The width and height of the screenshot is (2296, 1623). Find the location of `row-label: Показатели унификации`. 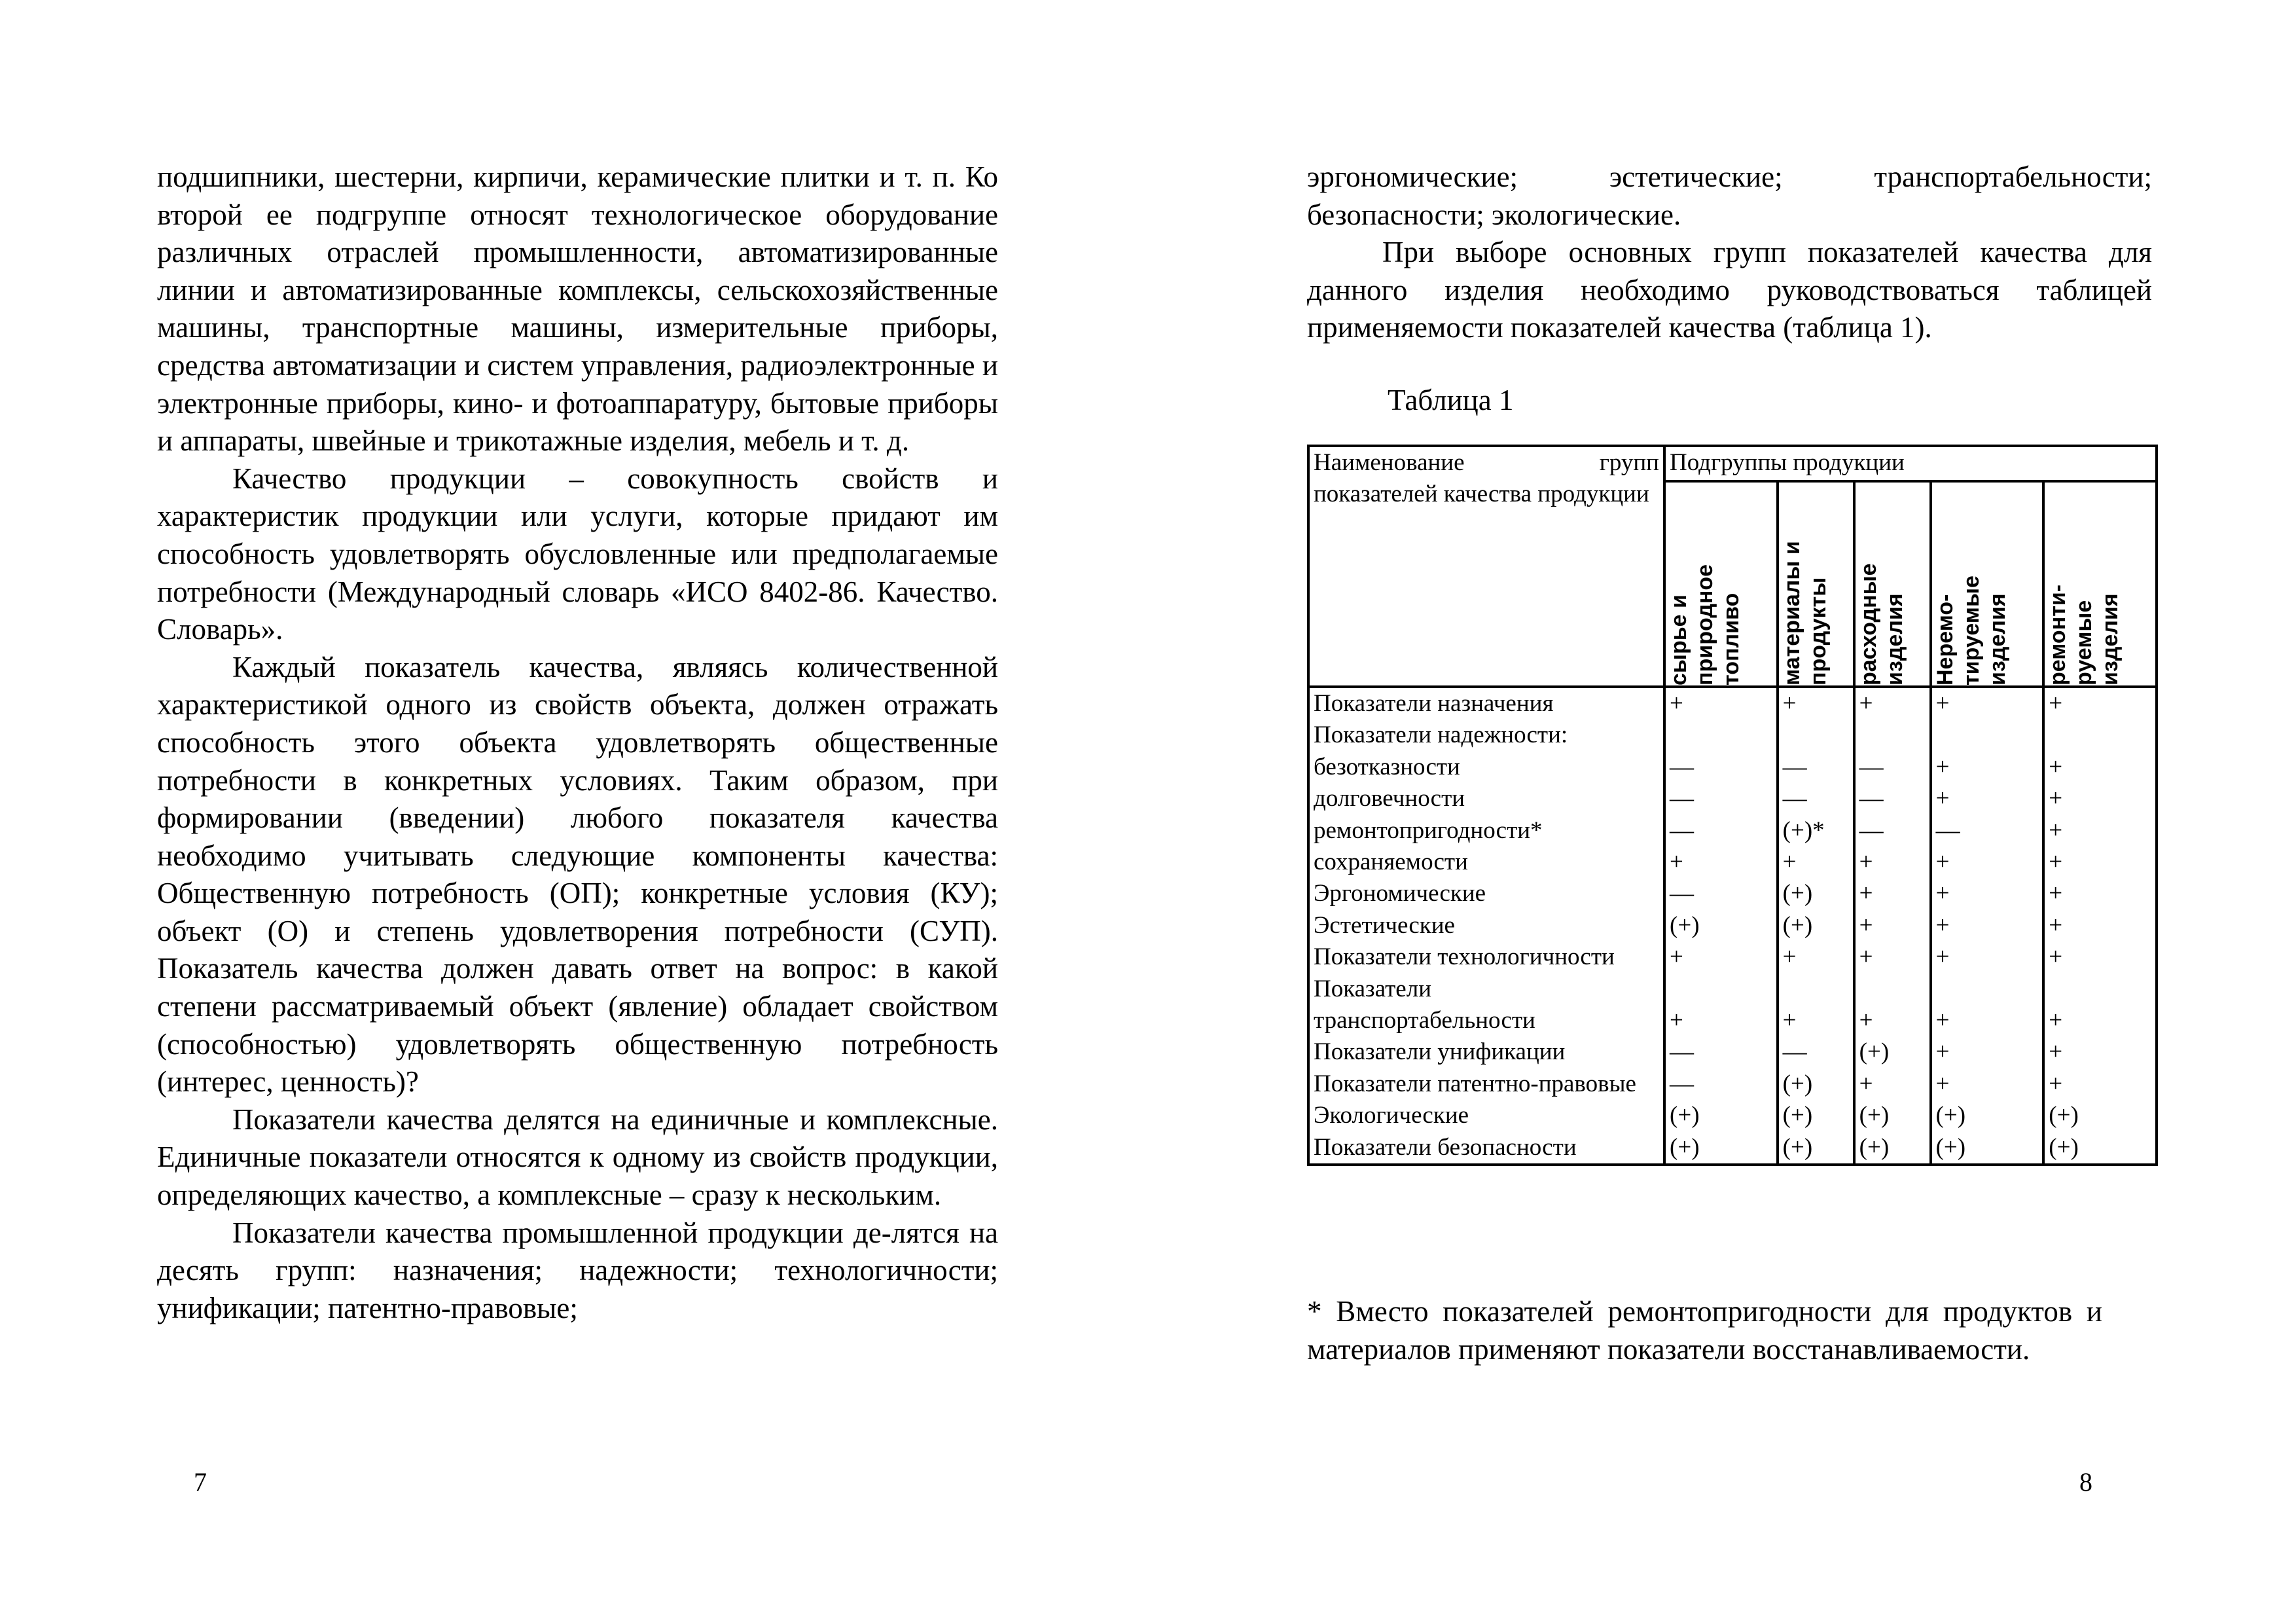

row-label: Показатели унификации is located at coordinates (1486, 1052).